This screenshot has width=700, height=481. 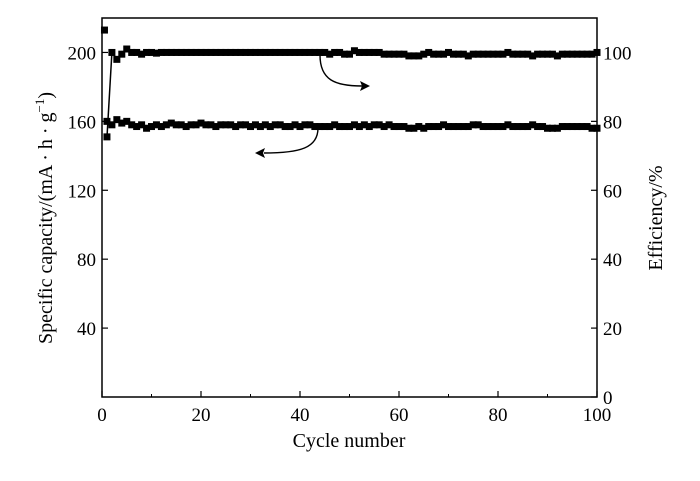 I want to click on efficiency-arrowhead, so click(x=365, y=86).